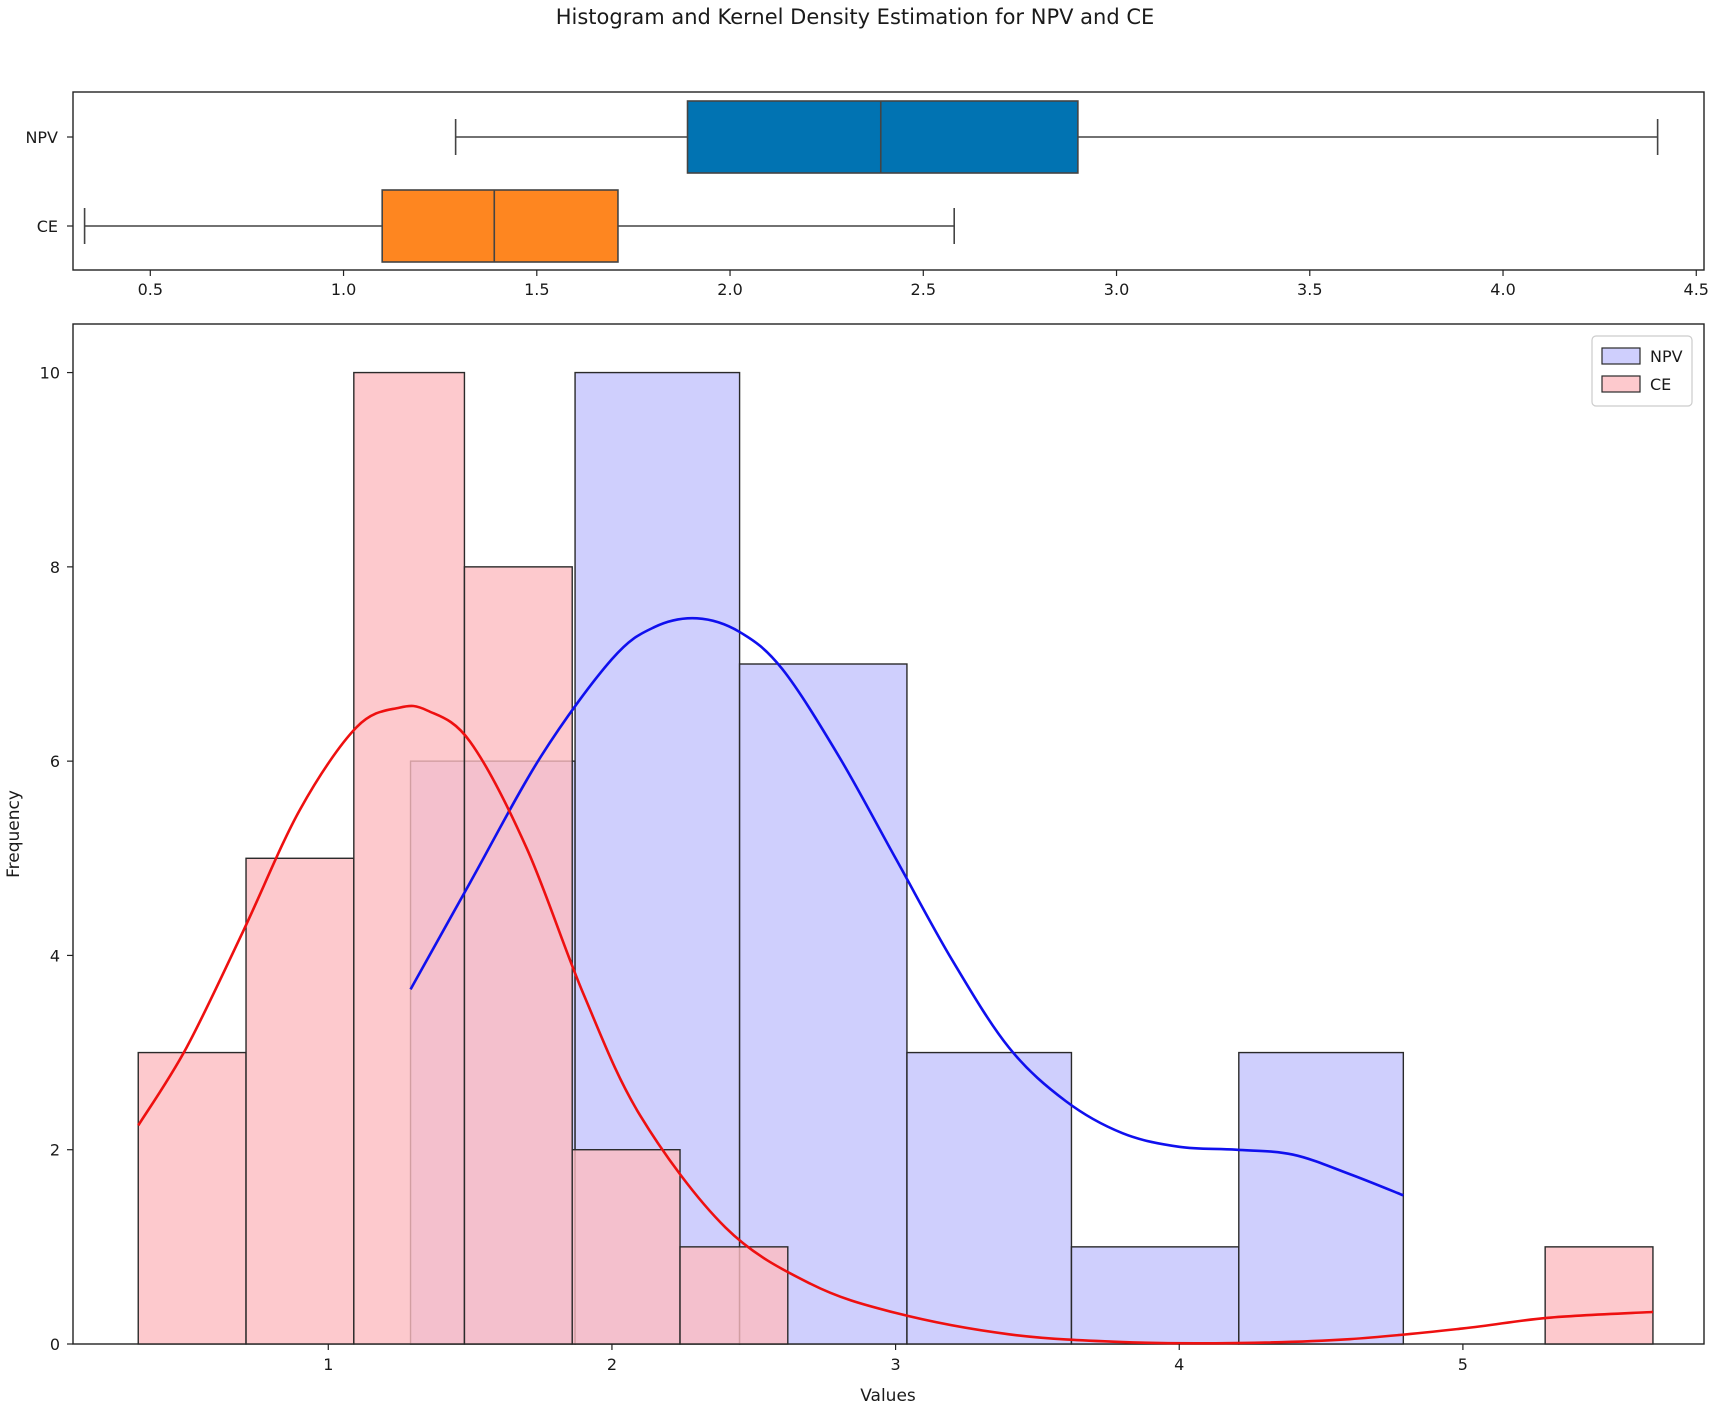 The height and width of the screenshot is (1408, 1709). I want to click on boxplot-y-axis: NPV CE, so click(49, 182).